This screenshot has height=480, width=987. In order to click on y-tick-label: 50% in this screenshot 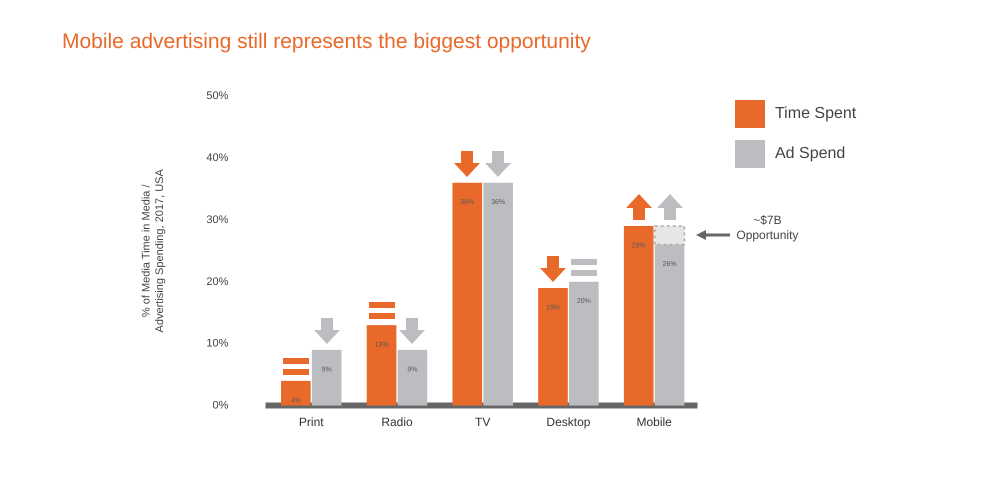, I will do `click(217, 96)`.